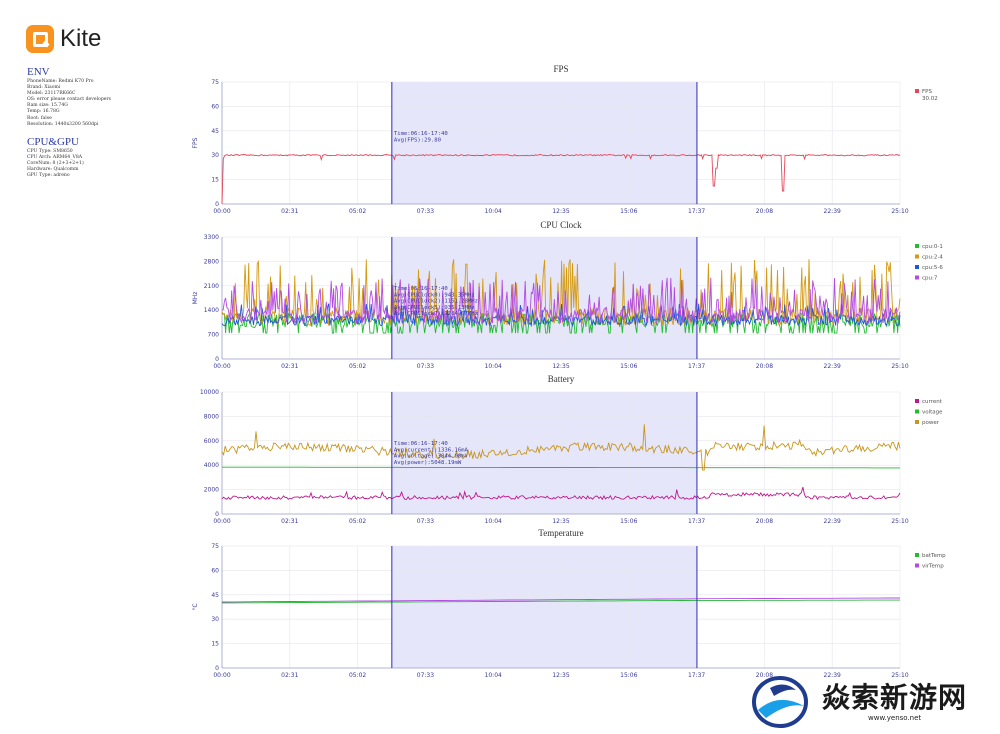 This screenshot has height=734, width=1000. I want to click on series-line-voltage, so click(561, 467).